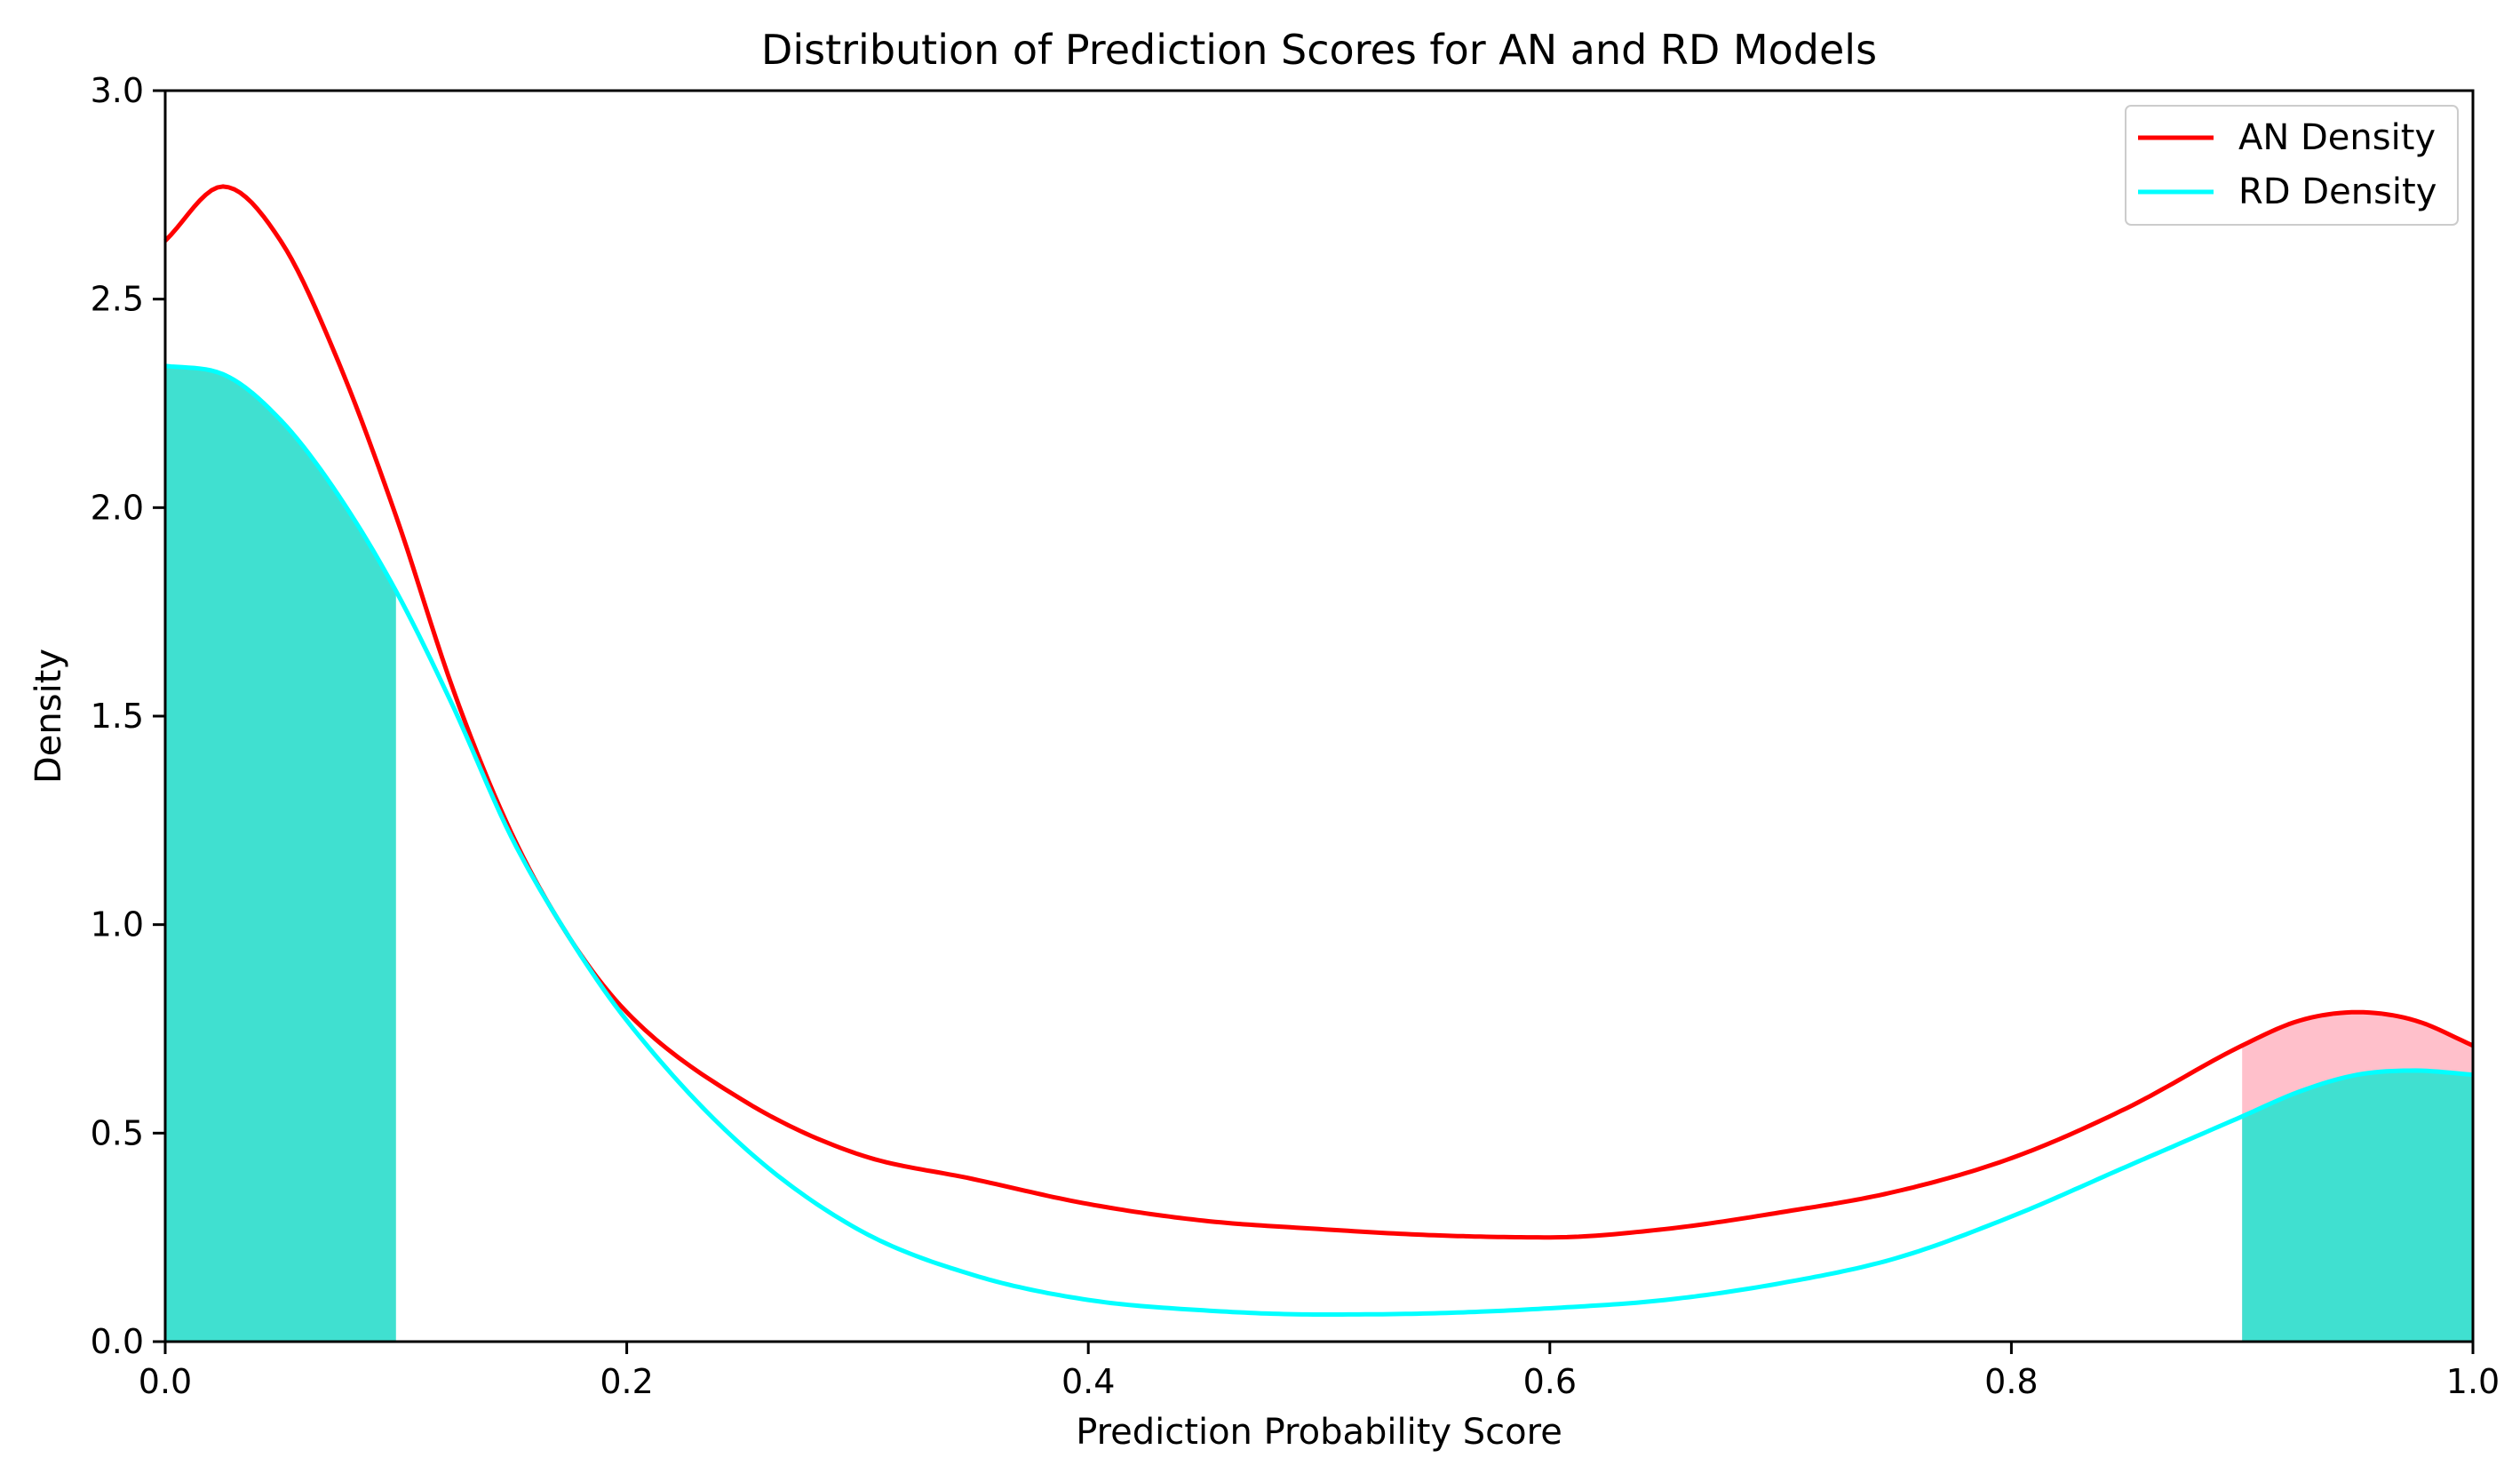 The width and height of the screenshot is (2520, 1474). I want to click on y-tick-label: 3.0, so click(118, 90).